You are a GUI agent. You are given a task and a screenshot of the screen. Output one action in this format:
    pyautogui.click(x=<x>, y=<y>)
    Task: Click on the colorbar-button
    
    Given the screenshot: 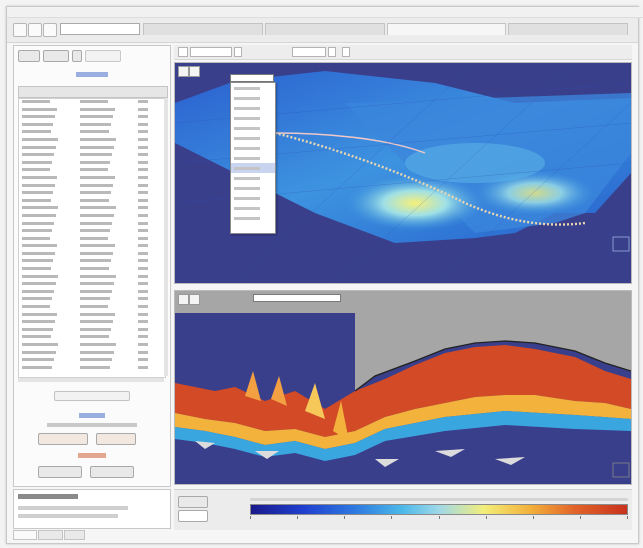 What is the action you would take?
    pyautogui.click(x=193, y=502)
    